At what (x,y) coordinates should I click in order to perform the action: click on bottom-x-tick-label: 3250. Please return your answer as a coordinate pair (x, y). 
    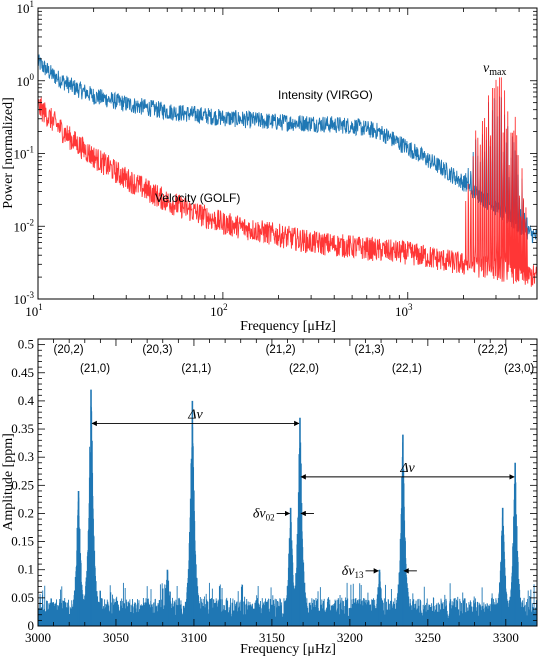
    Looking at the image, I should click on (428, 637).